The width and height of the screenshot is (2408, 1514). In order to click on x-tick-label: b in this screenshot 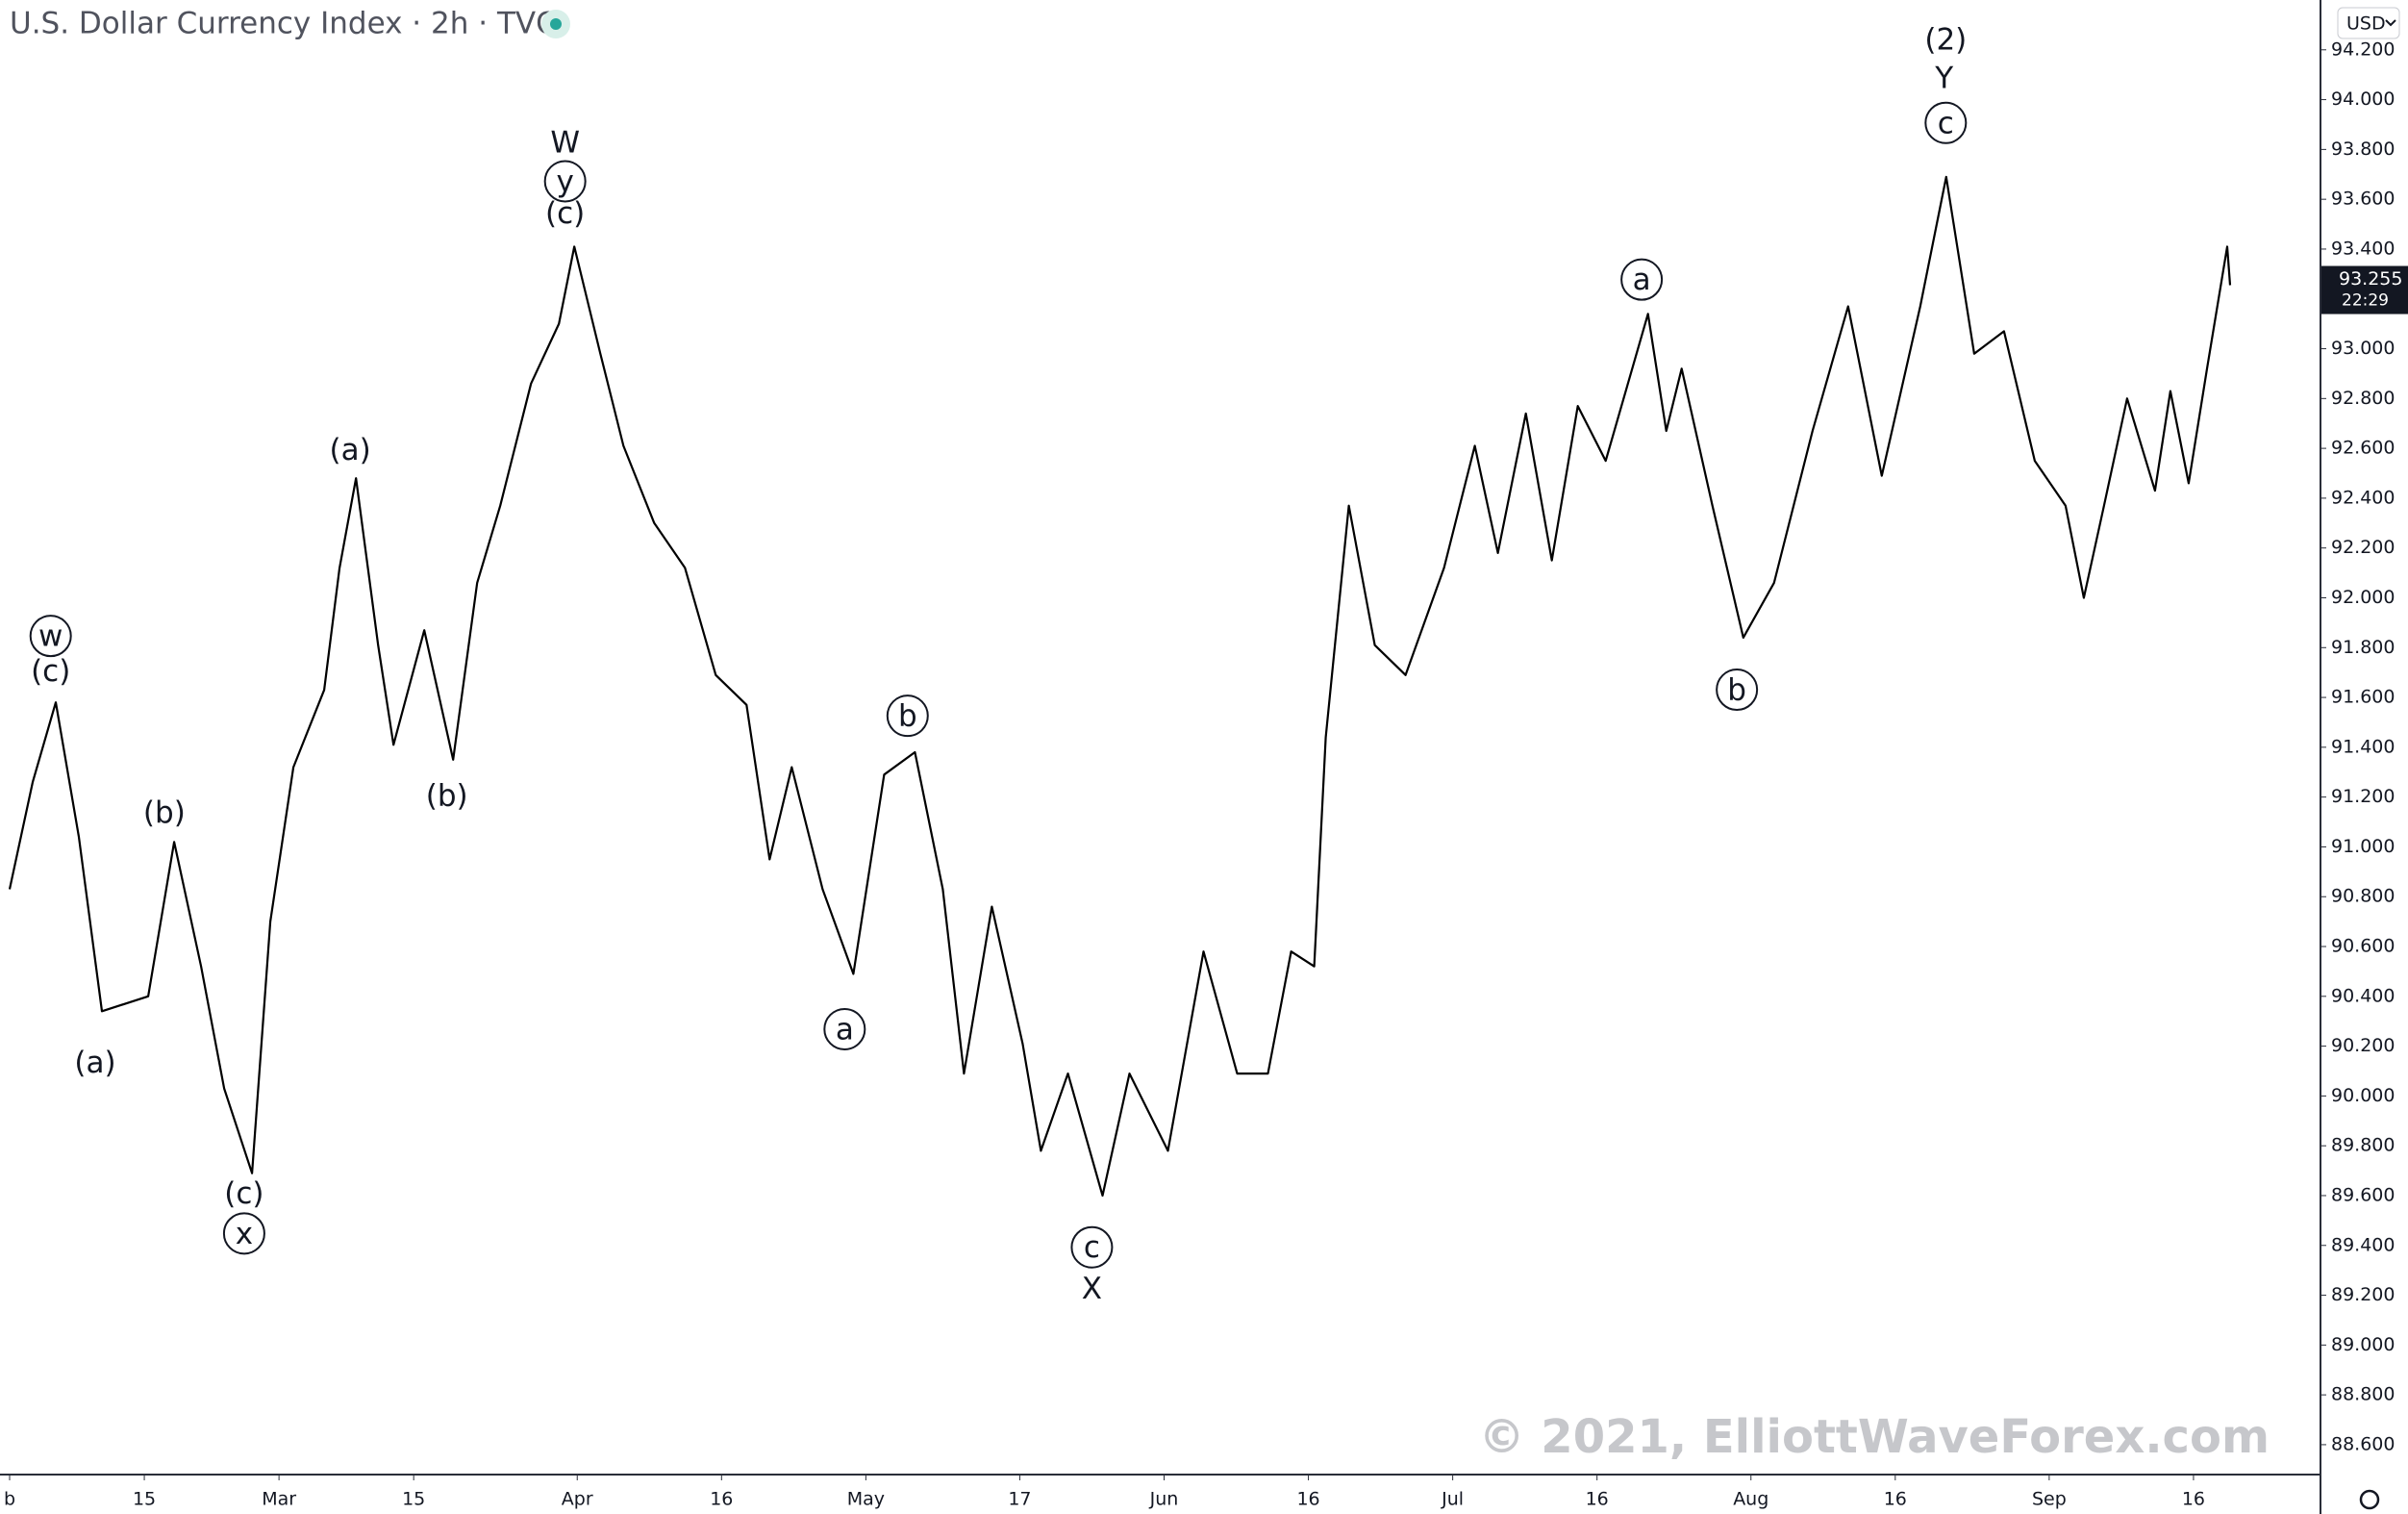, I will do `click(9, 1499)`.